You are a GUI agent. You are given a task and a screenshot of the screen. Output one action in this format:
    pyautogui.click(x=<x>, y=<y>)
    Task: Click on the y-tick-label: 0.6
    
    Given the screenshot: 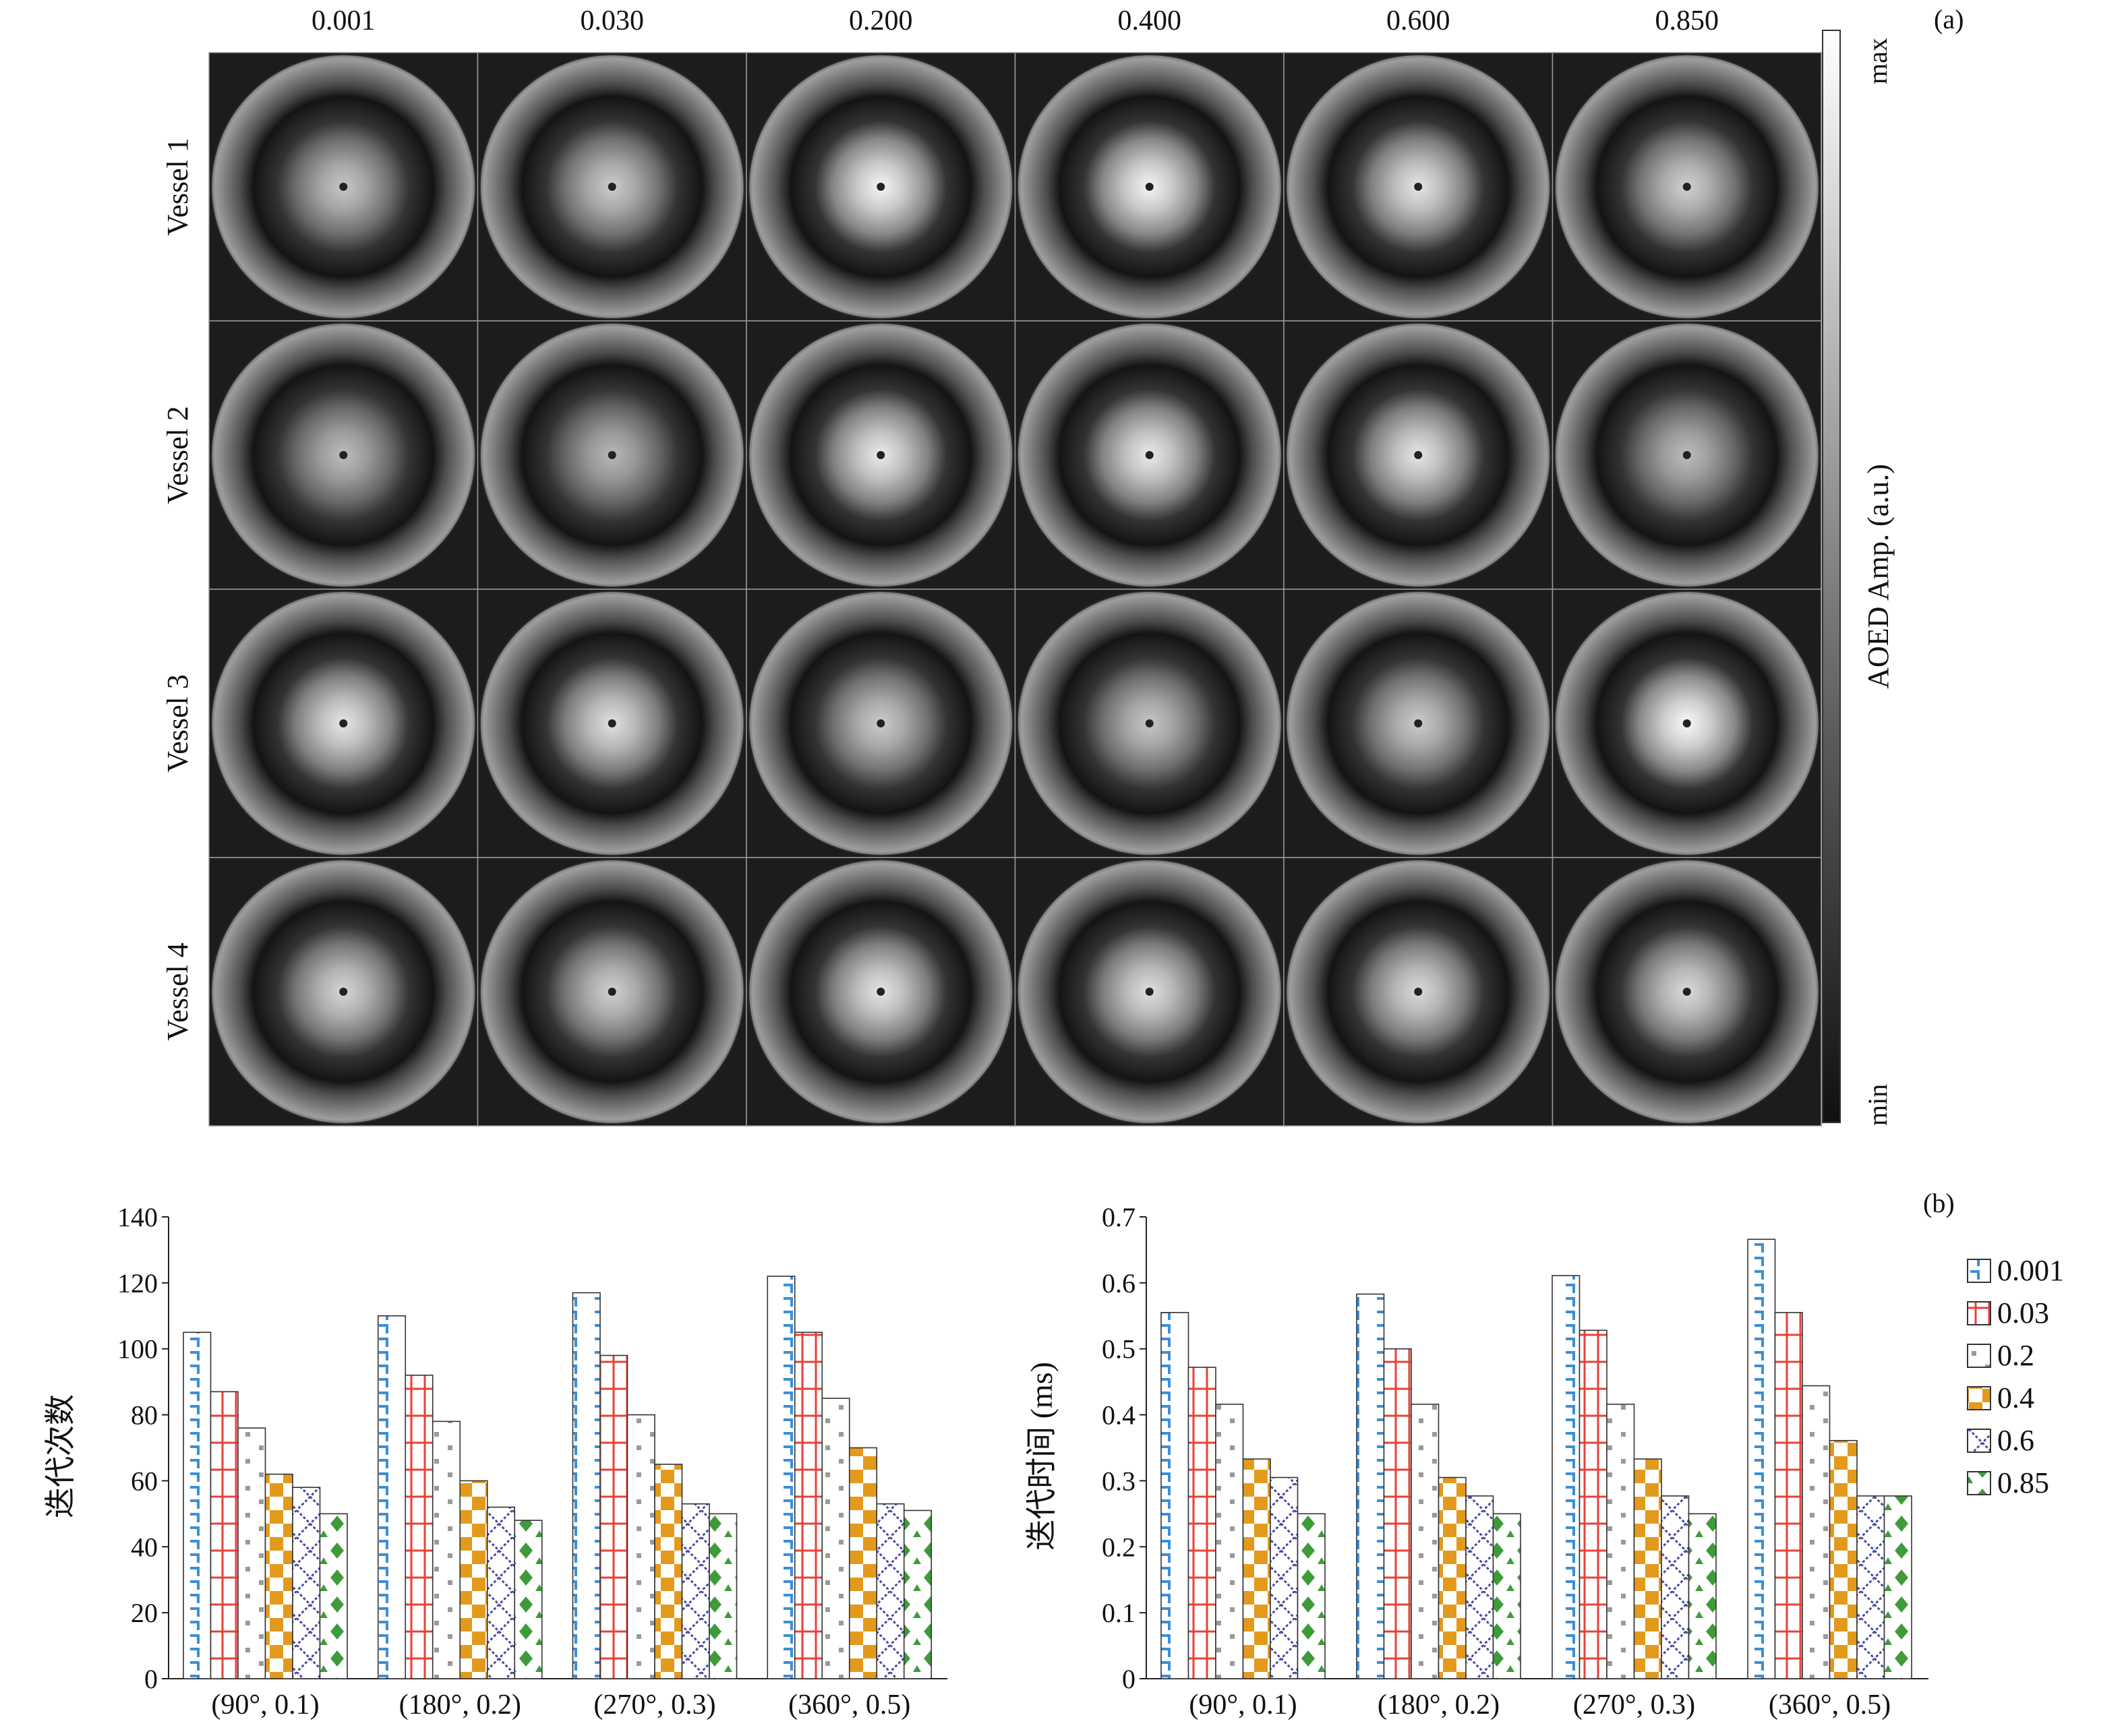 What is the action you would take?
    pyautogui.click(x=1118, y=1283)
    